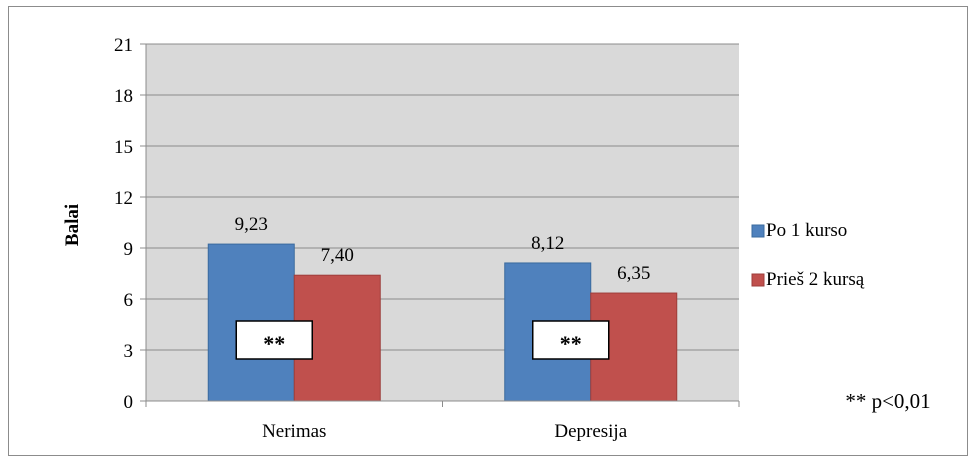 This screenshot has width=978, height=462. Describe the element at coordinates (251, 224) in the screenshot. I see `bar-value-label: 9,23` at that location.